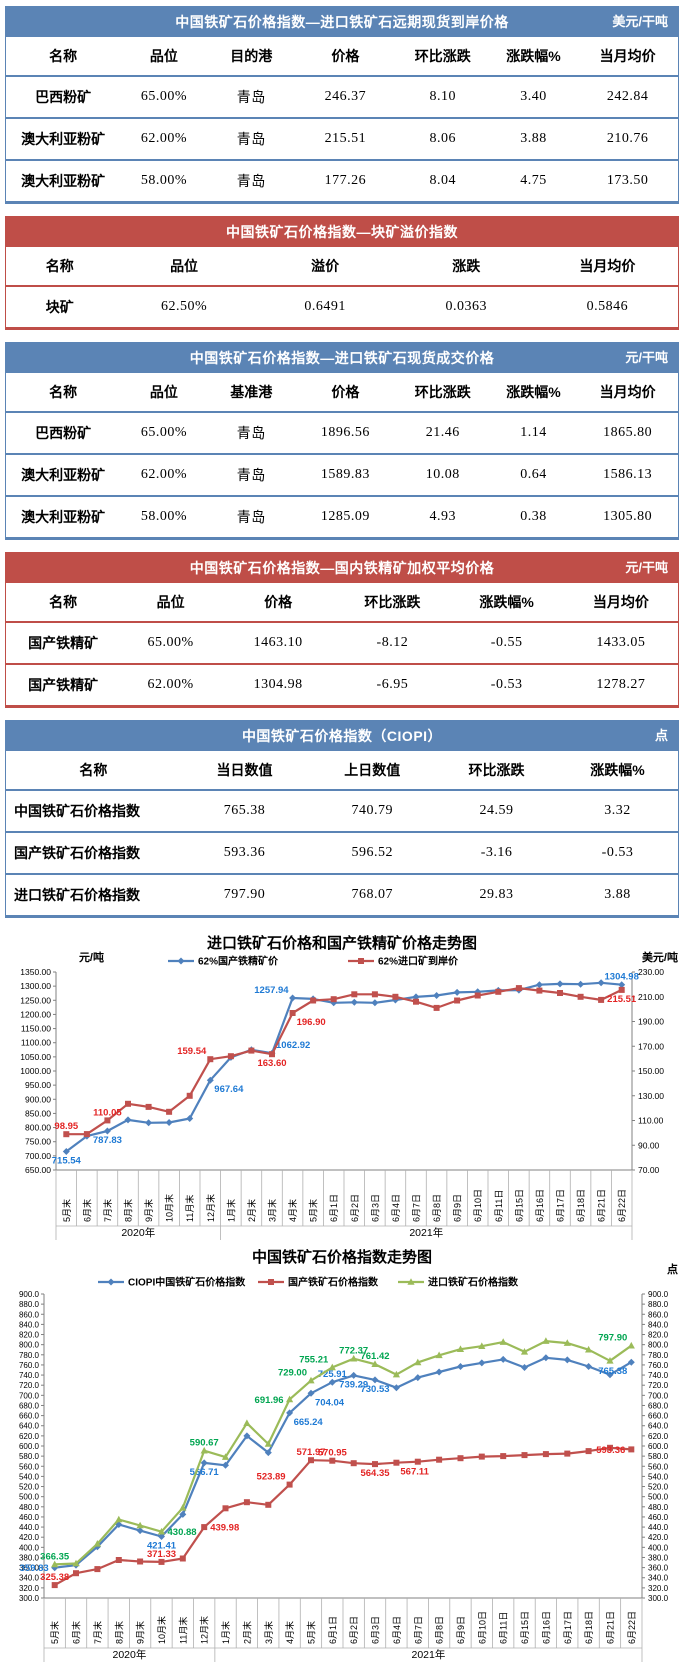  Describe the element at coordinates (204, 1443) in the screenshot. I see `data-label: 590.67` at that location.